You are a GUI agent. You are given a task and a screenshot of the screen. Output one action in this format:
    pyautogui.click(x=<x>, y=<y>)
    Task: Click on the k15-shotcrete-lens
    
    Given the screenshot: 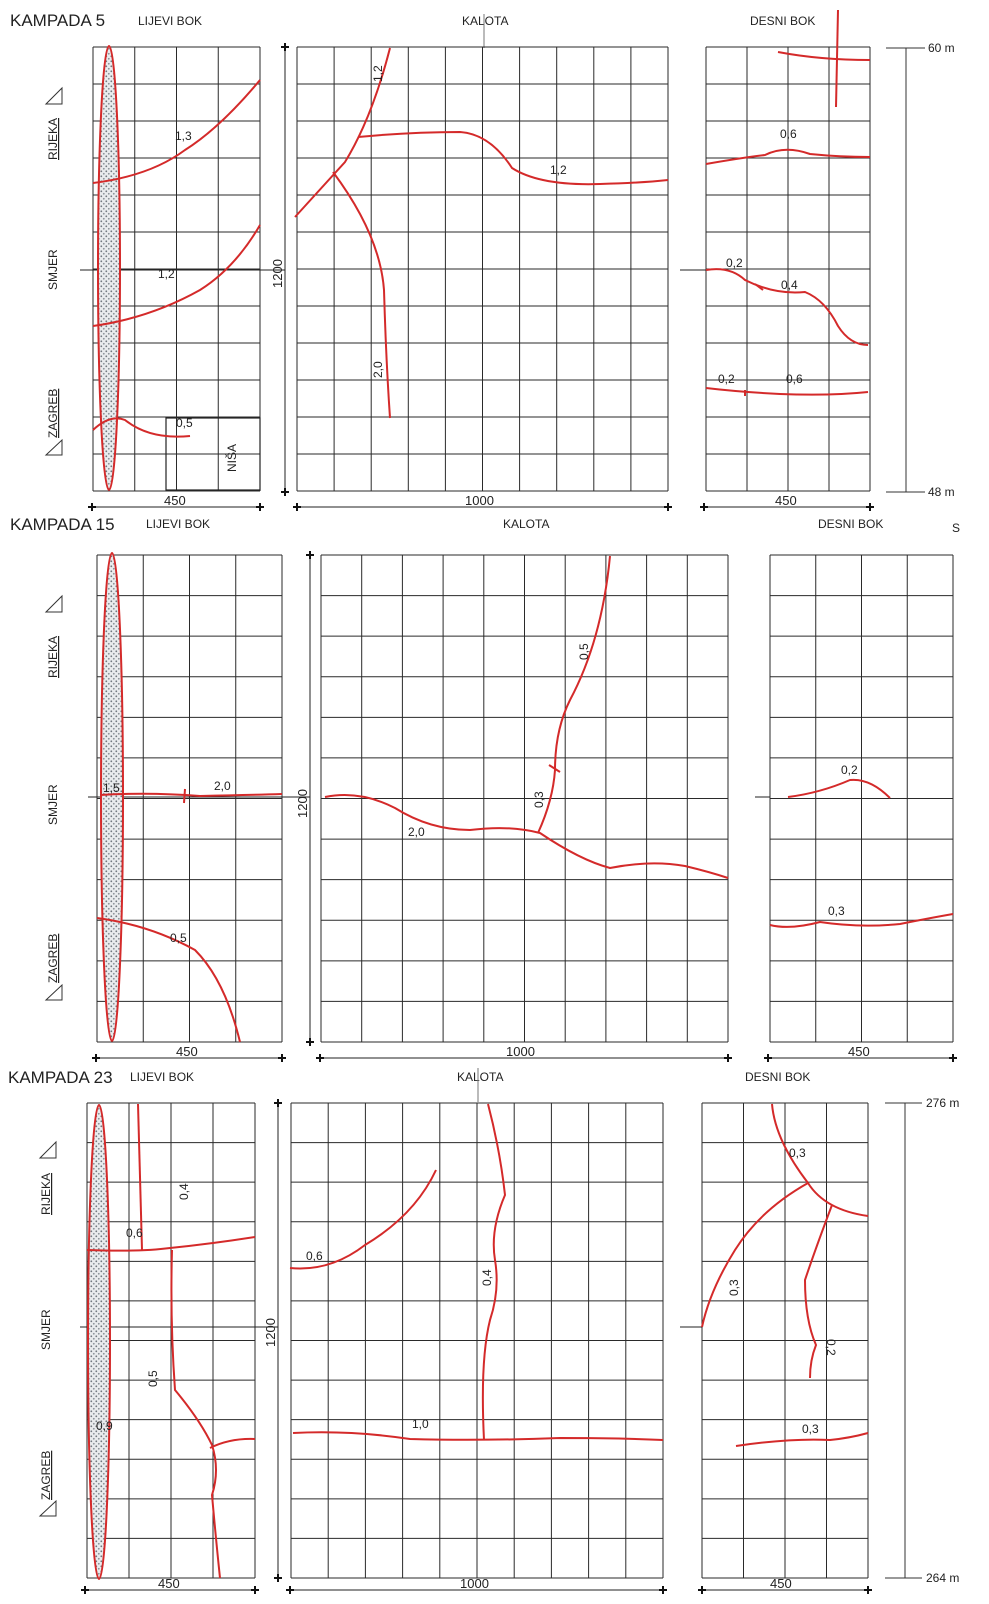 What is the action you would take?
    pyautogui.click(x=112, y=797)
    